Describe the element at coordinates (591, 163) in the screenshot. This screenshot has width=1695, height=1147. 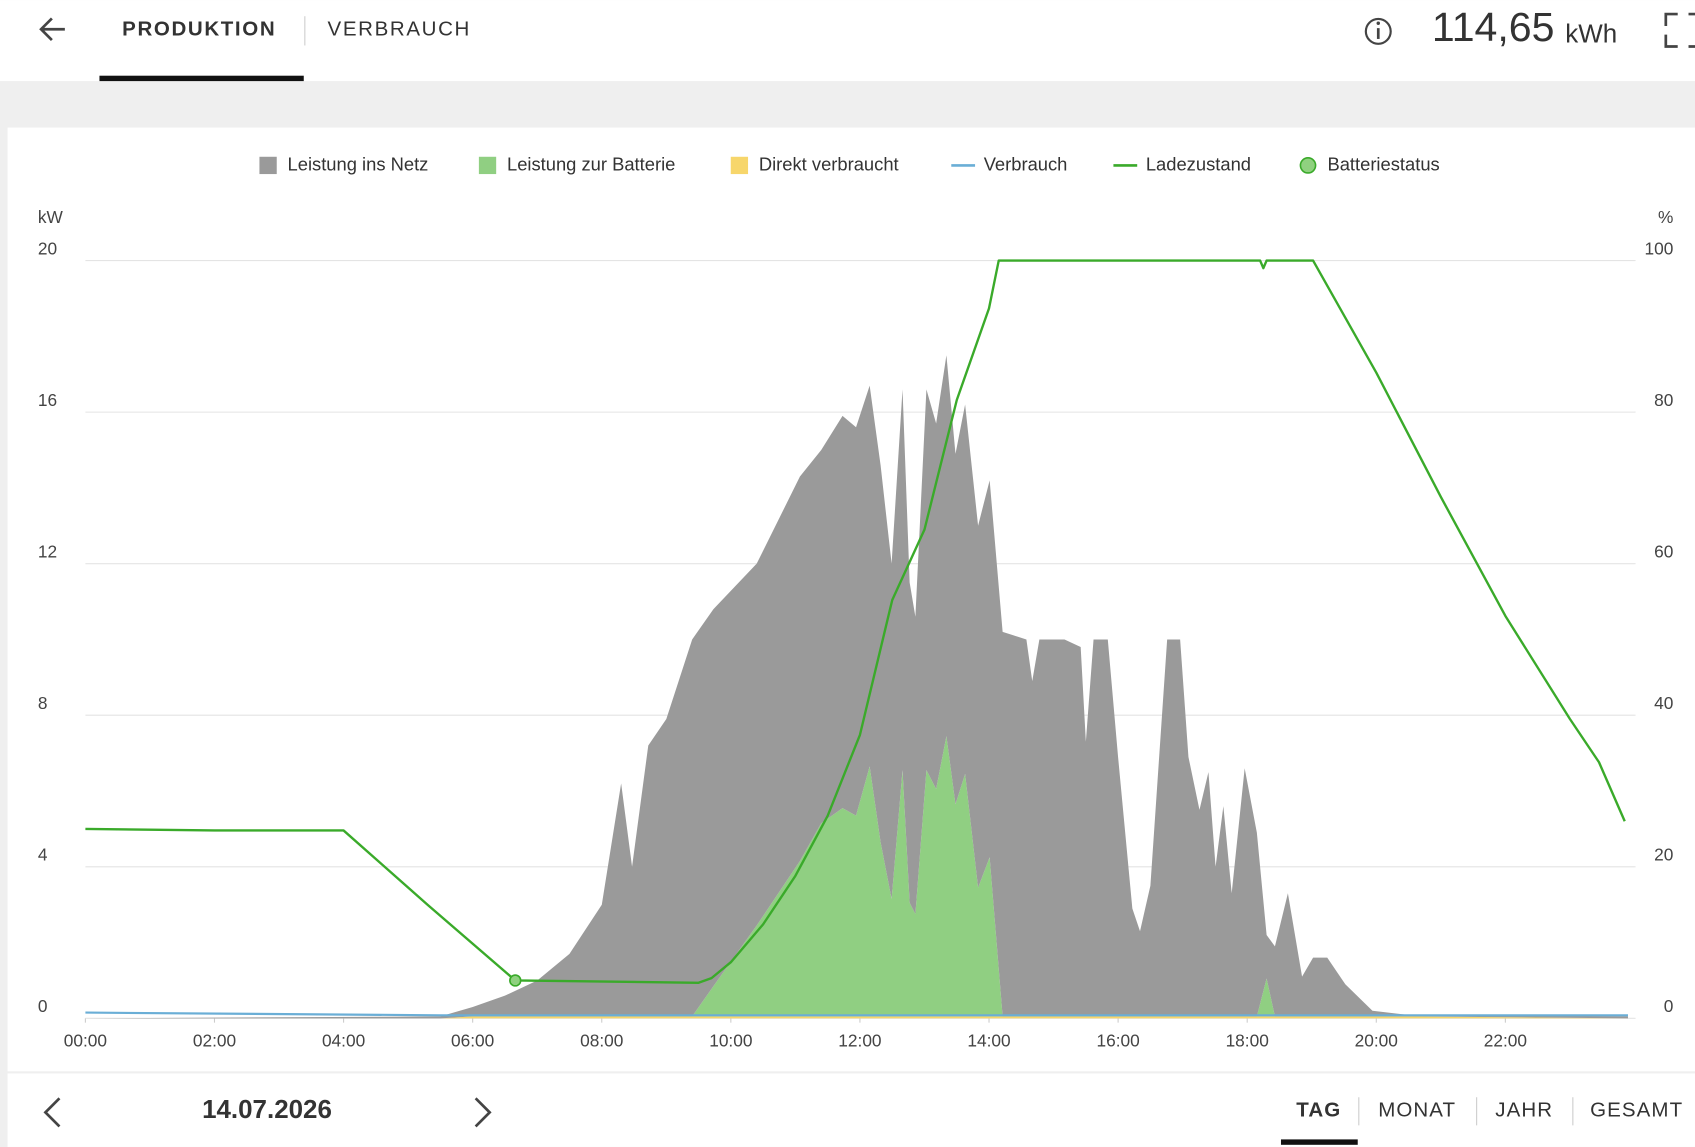
I see `legend-label: Leistung zur Batterie` at that location.